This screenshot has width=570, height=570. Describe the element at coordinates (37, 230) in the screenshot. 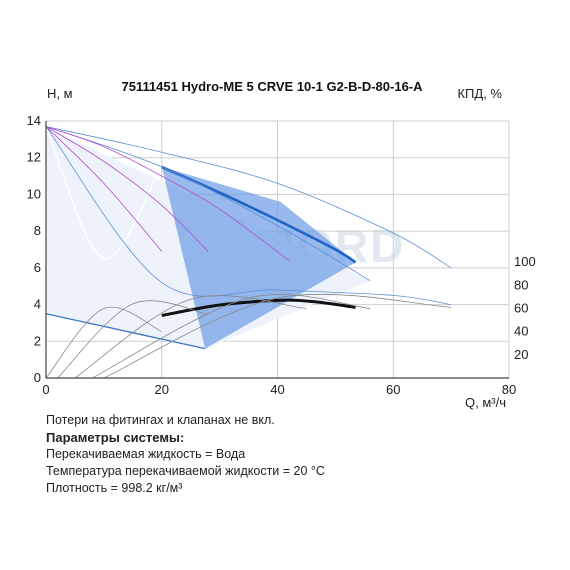

I see `y-tick-label: 8` at that location.